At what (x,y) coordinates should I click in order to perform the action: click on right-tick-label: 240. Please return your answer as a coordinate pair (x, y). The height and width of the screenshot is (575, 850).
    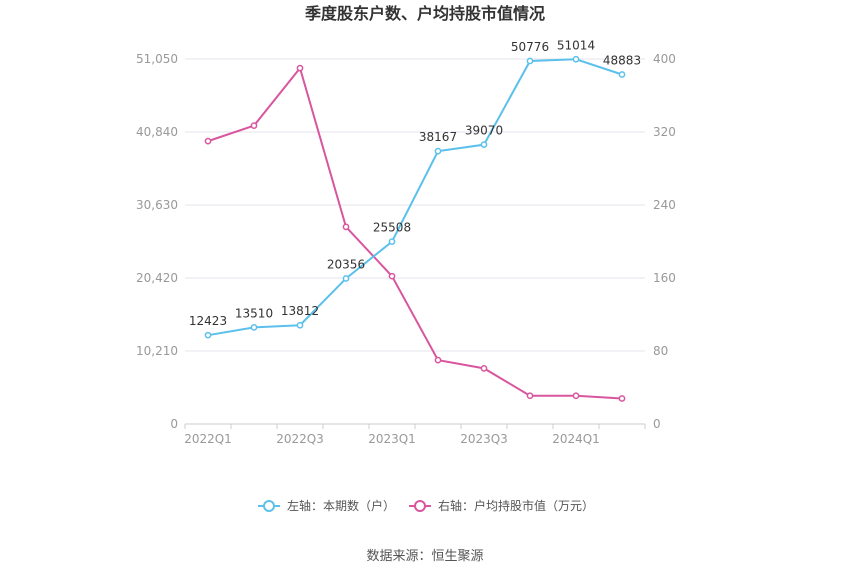
    Looking at the image, I should click on (664, 205).